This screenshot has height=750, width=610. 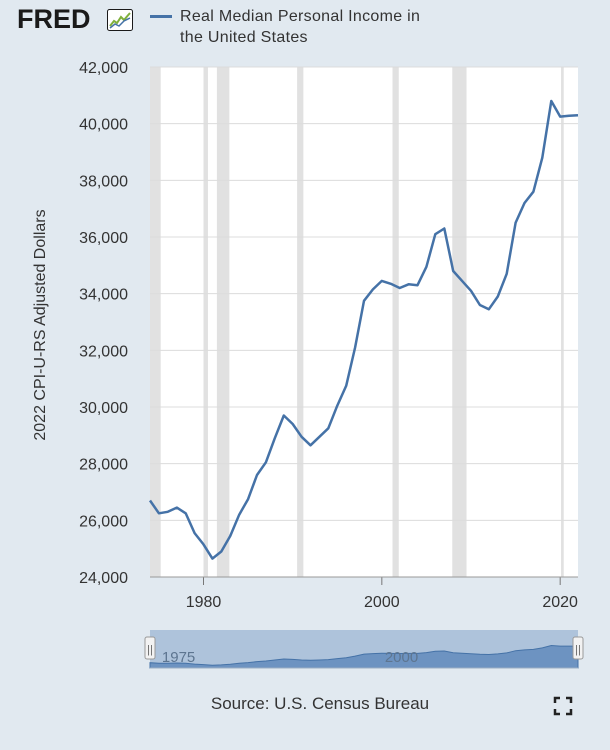 What do you see at coordinates (103, 181) in the screenshot?
I see `y-tick-label: 38,000` at bounding box center [103, 181].